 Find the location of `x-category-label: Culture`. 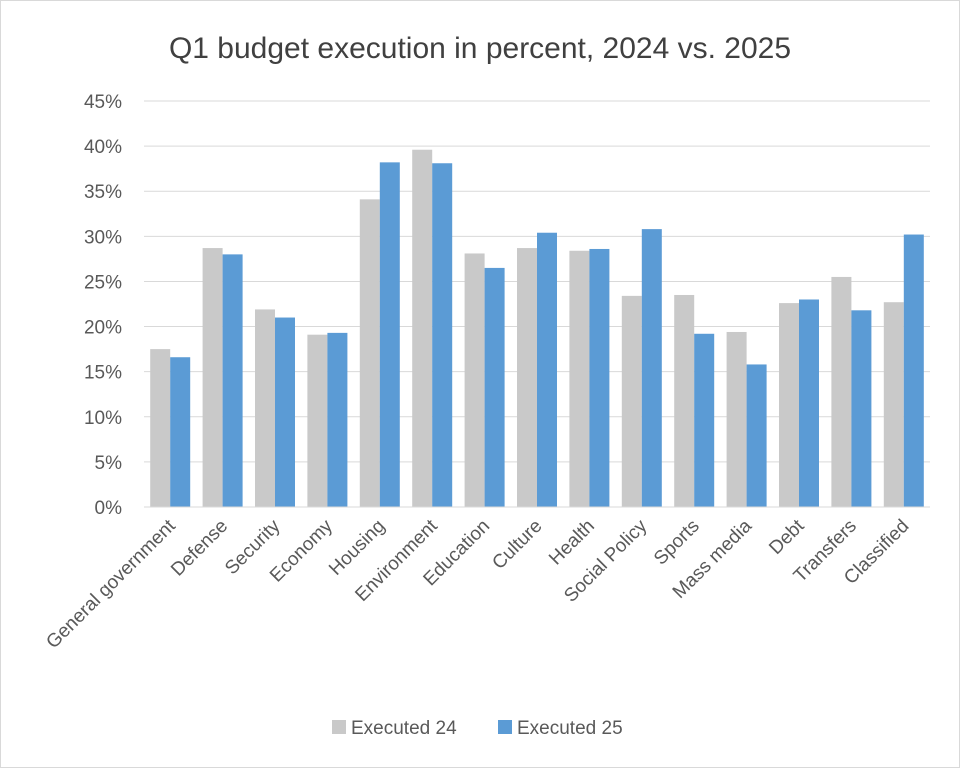

x-category-label: Culture is located at coordinates (517, 545).